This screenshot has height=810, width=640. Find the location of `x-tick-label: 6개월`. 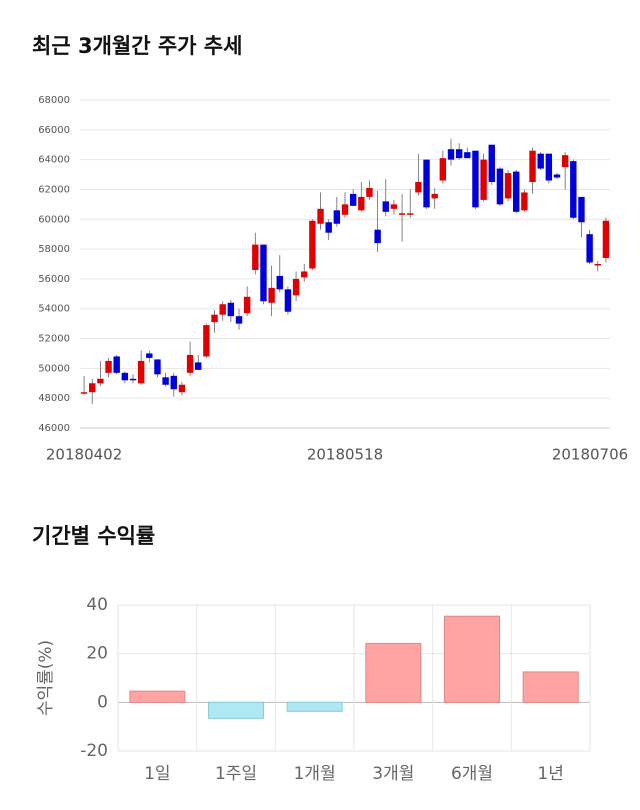

x-tick-label: 6개월 is located at coordinates (472, 774).